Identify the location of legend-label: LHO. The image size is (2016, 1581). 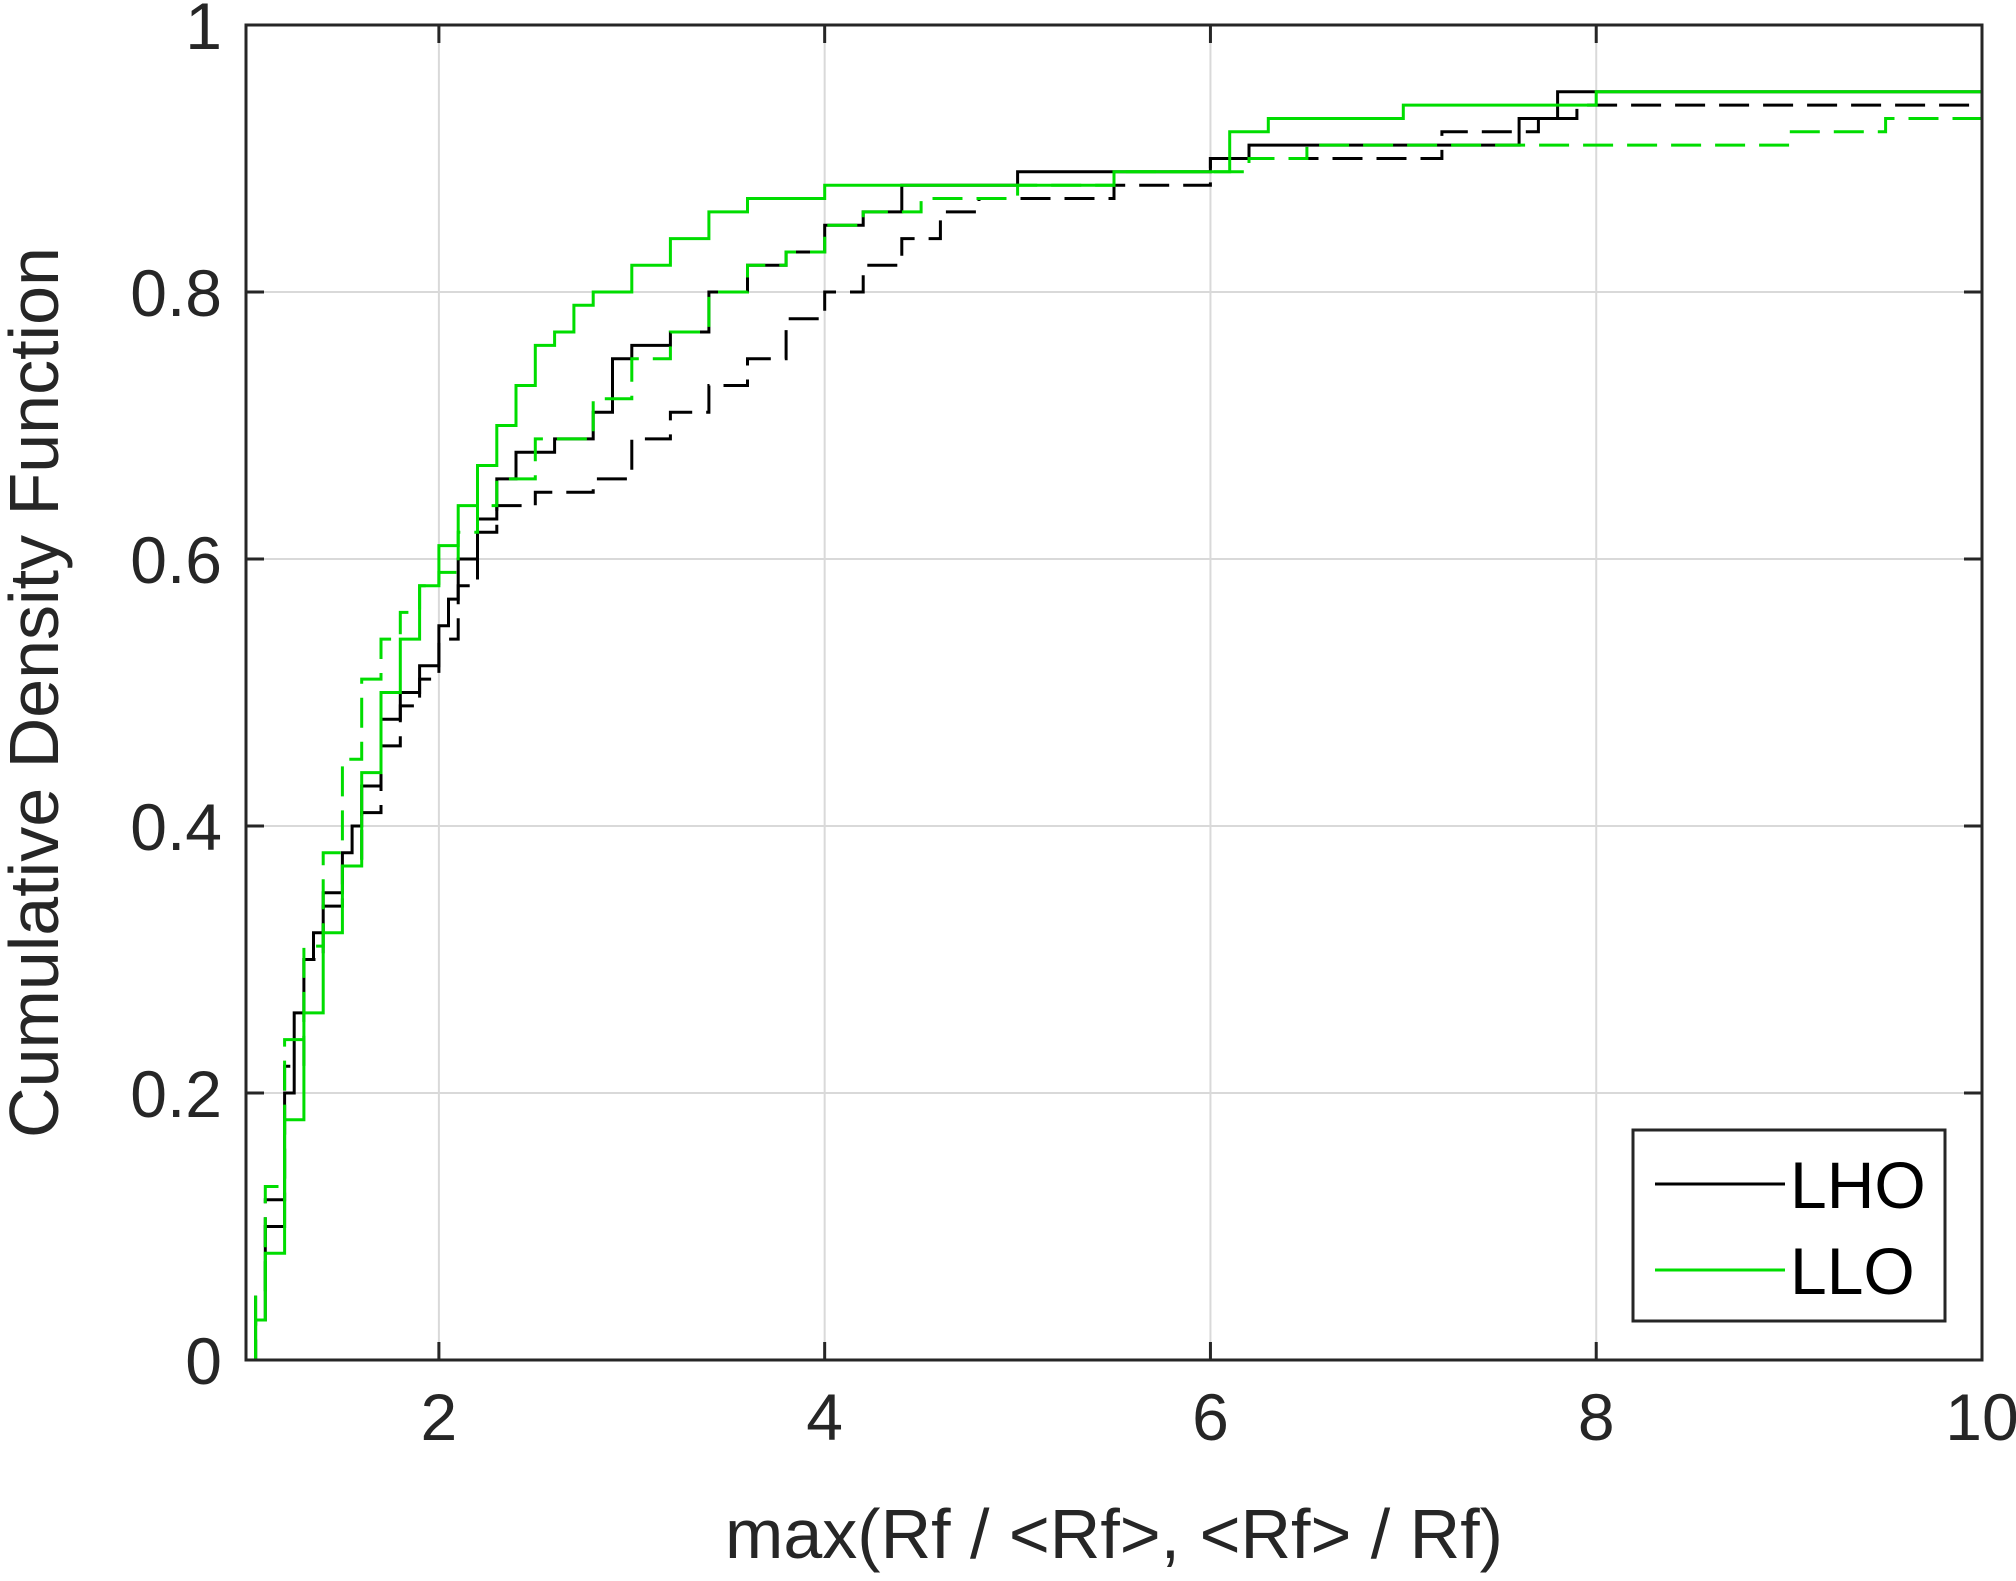
(1858, 1185).